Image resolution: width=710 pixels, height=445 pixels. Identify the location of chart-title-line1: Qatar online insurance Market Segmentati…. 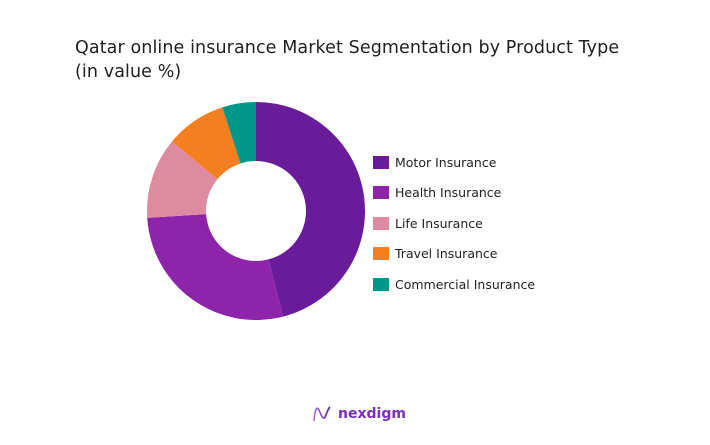
(347, 48).